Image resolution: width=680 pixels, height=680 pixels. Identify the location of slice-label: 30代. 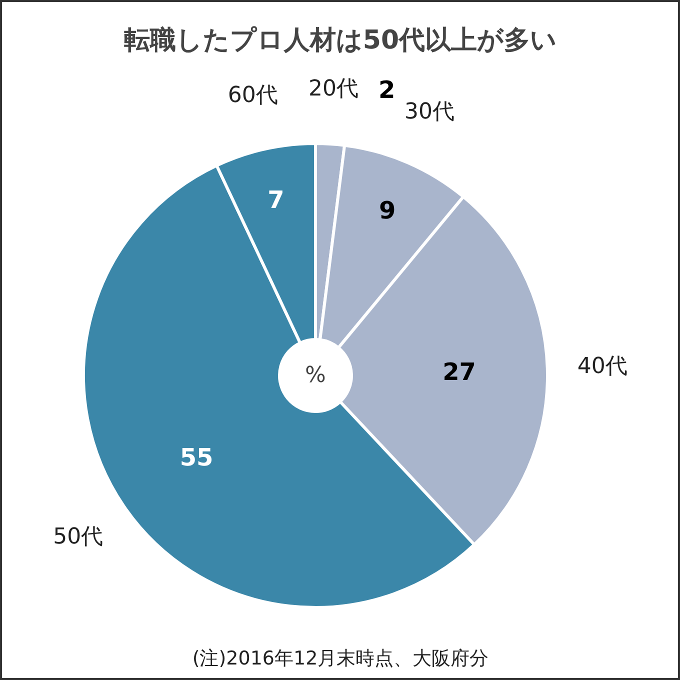
(429, 112).